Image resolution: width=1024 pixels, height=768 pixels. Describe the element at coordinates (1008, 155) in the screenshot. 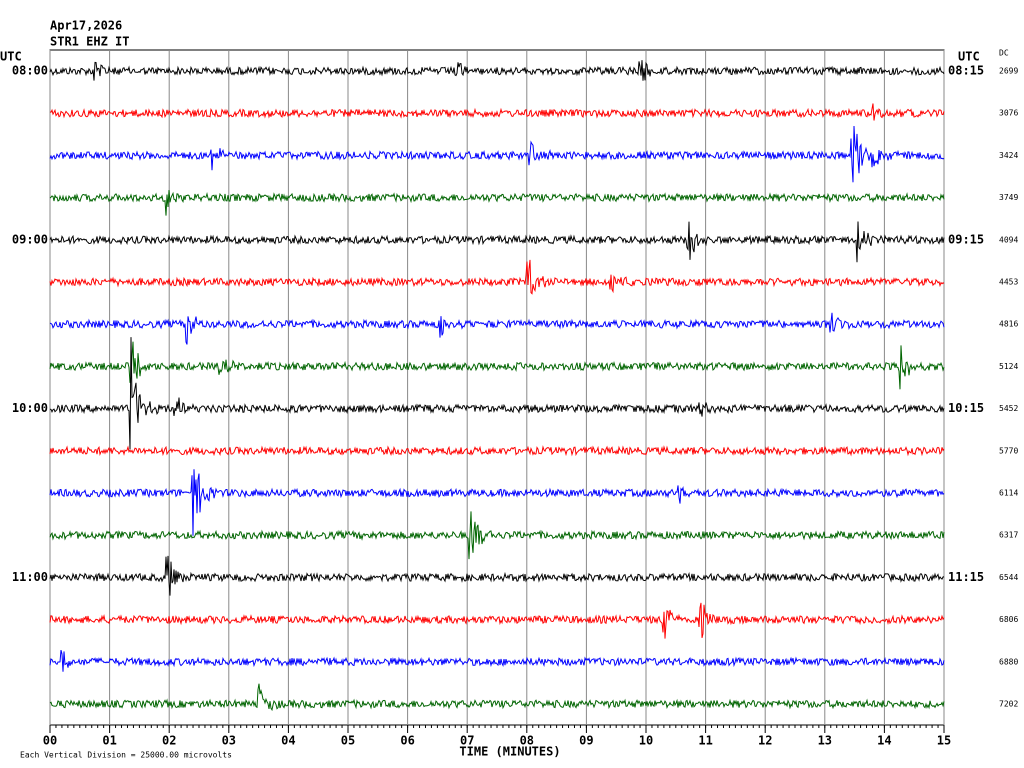

I see `dc-value: 3424` at that location.